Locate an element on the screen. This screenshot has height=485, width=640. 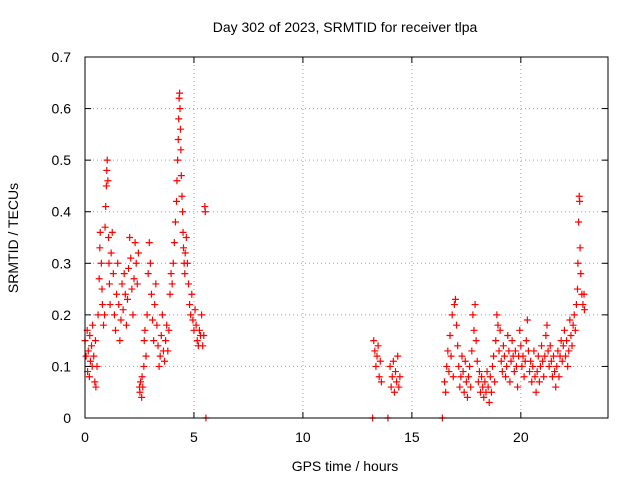
x-tick-label: 0 is located at coordinates (85, 437).